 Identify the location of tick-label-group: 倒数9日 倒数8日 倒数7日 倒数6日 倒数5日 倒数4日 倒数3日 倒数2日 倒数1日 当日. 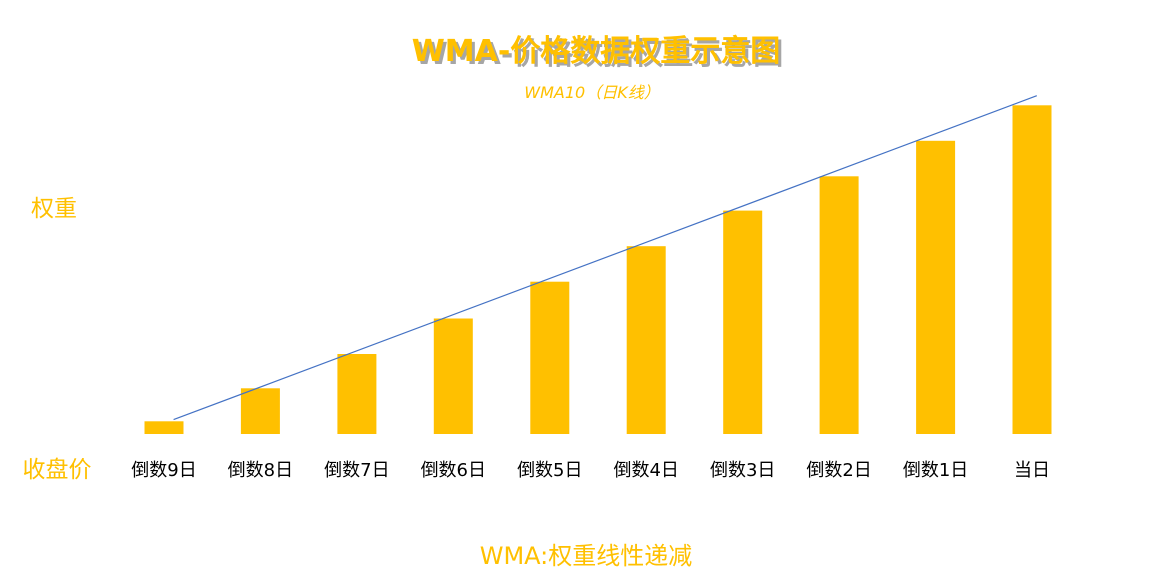
(590, 470).